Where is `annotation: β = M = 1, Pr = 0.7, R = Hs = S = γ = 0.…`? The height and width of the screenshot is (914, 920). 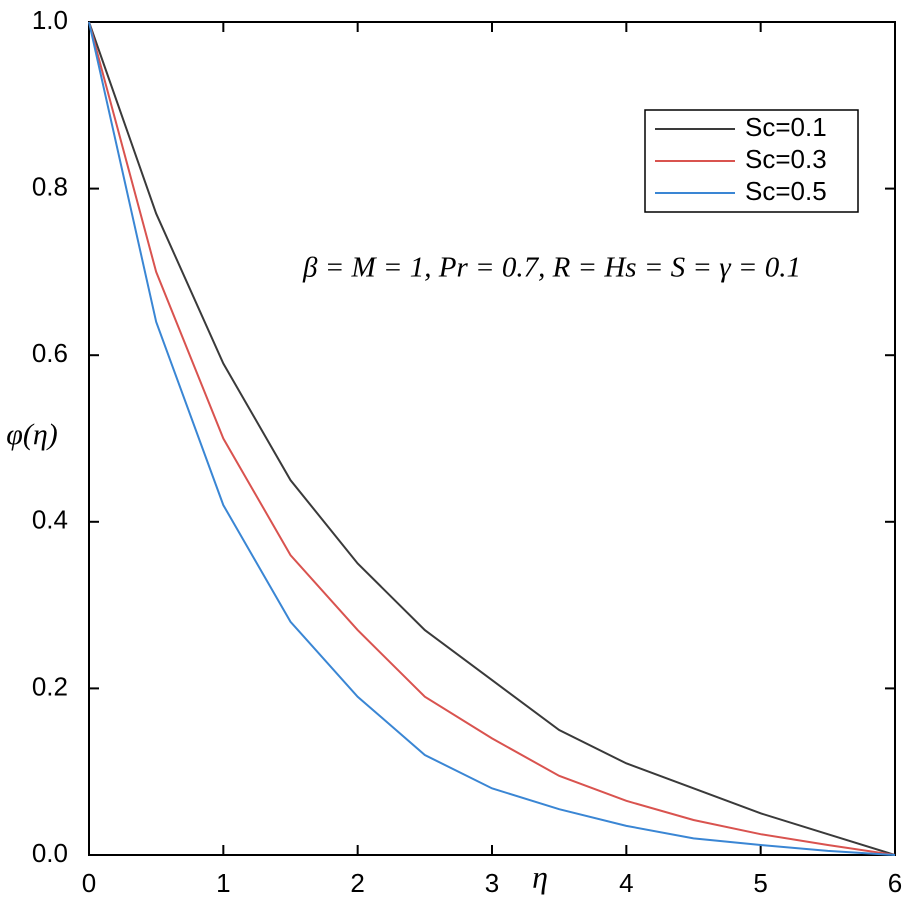
annotation: β = M = 1, Pr = 0.7, R = Hs = S = γ = 0.… is located at coordinates (551, 268).